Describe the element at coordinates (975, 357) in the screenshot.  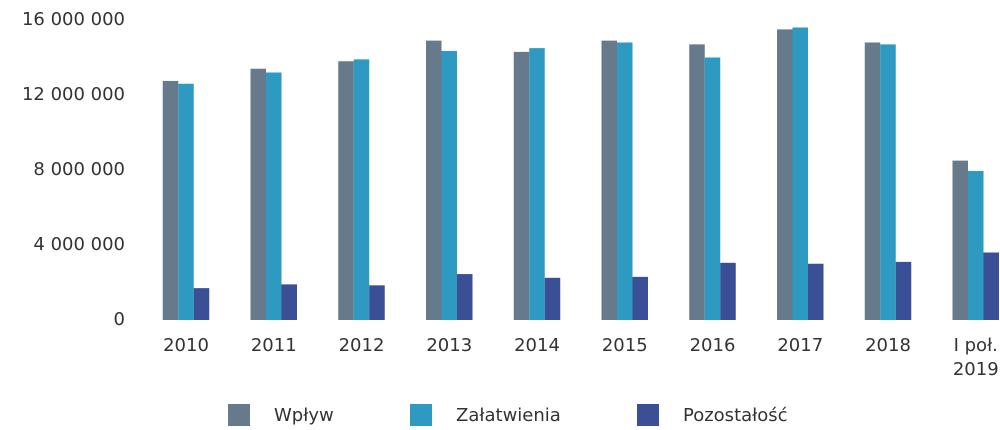
I see `x-tick-label: I poł. 2019` at that location.